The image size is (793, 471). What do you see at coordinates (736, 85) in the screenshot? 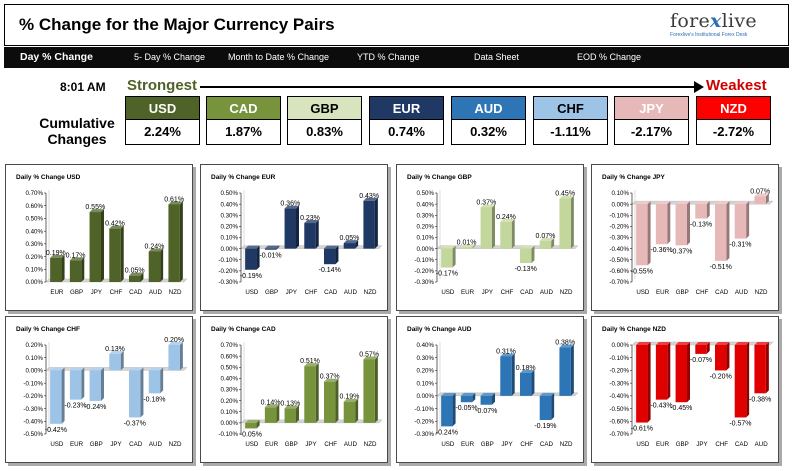
I see `weakest-label: Weakest` at bounding box center [736, 85].